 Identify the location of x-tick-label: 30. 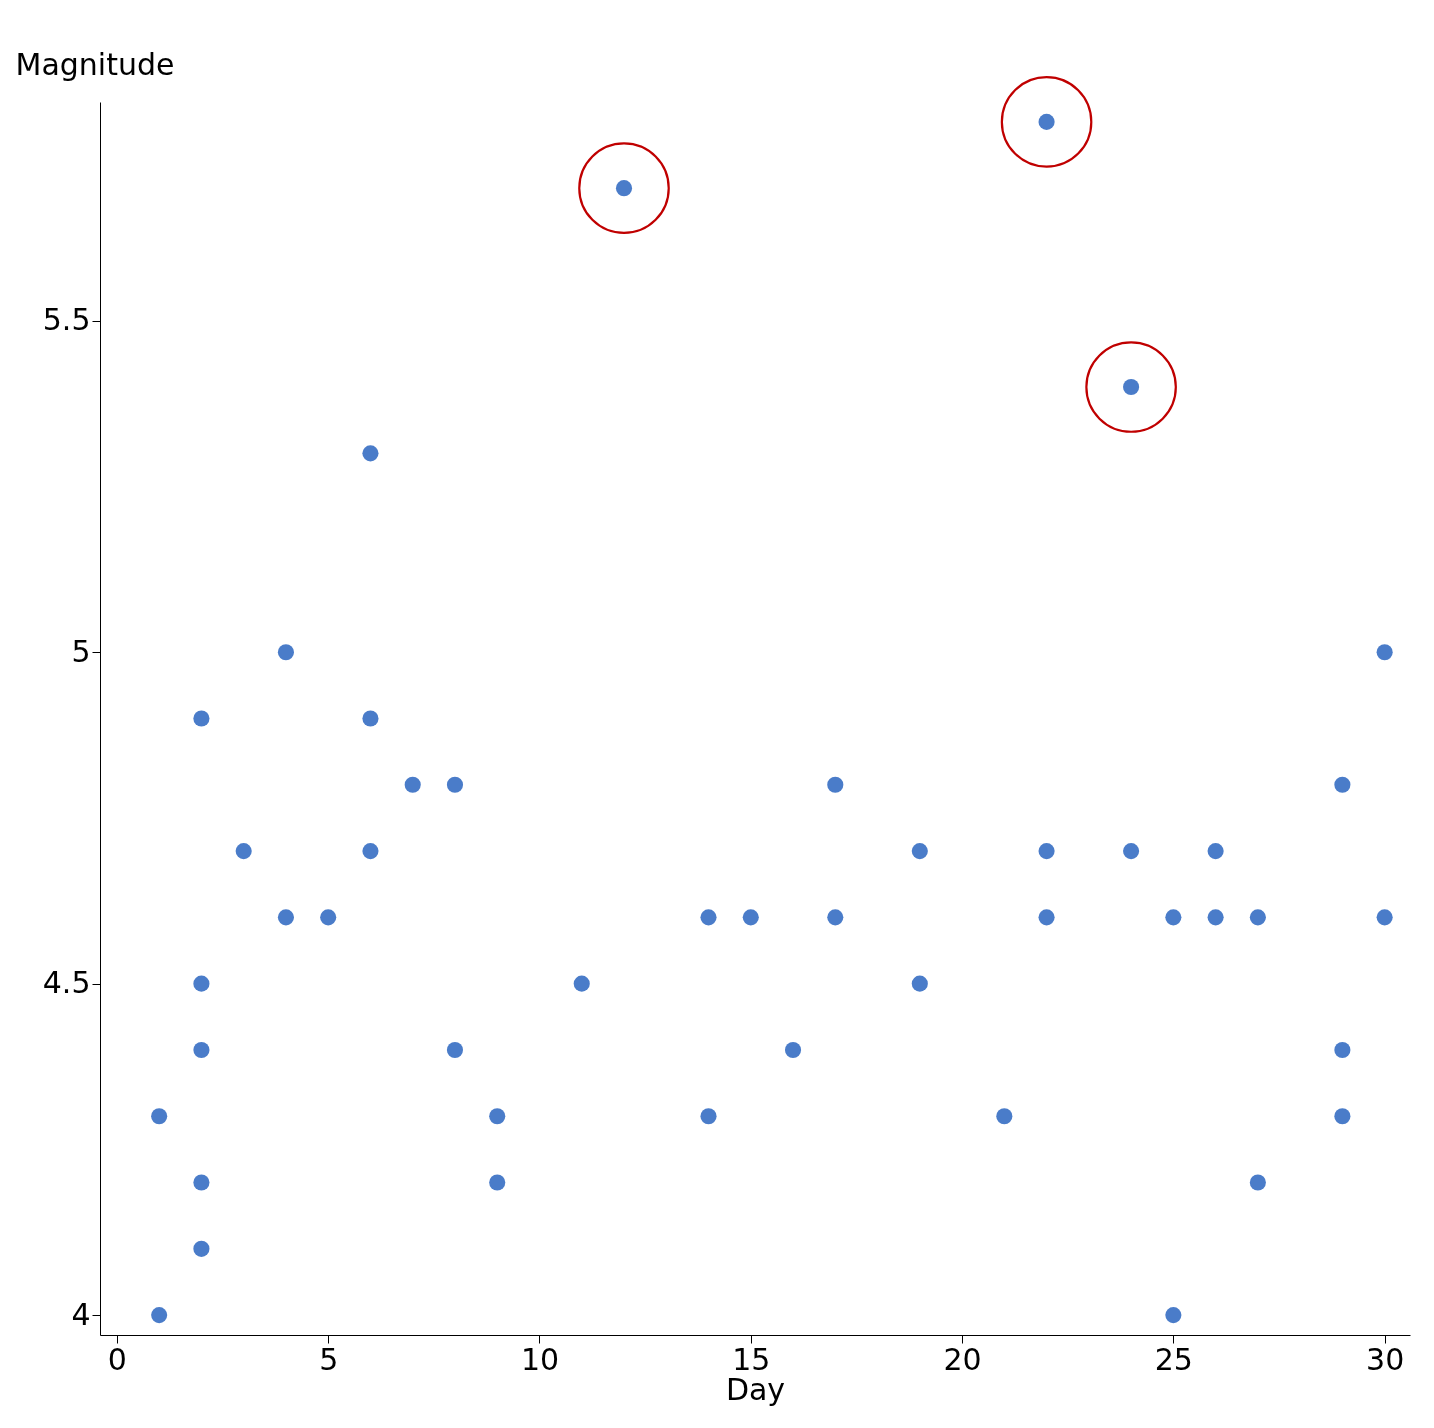
(1385, 1359).